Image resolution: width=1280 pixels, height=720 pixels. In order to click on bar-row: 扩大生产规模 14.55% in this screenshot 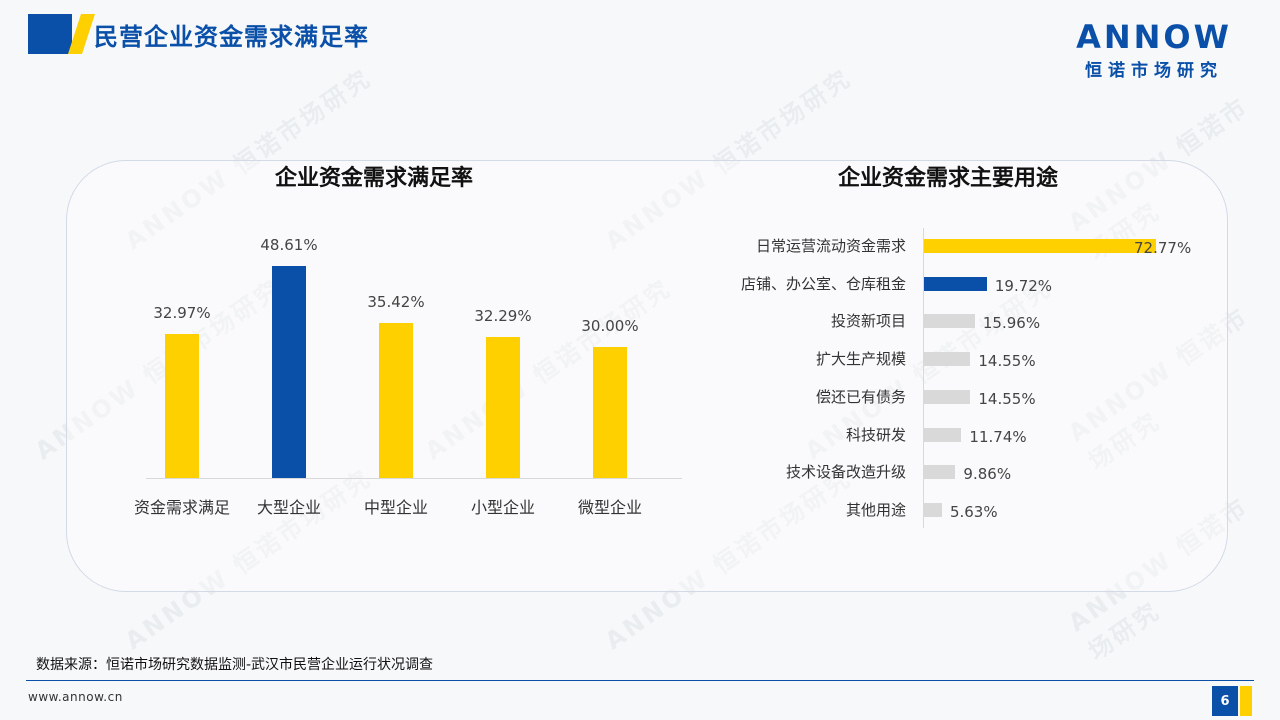, I will do `click(960, 359)`.